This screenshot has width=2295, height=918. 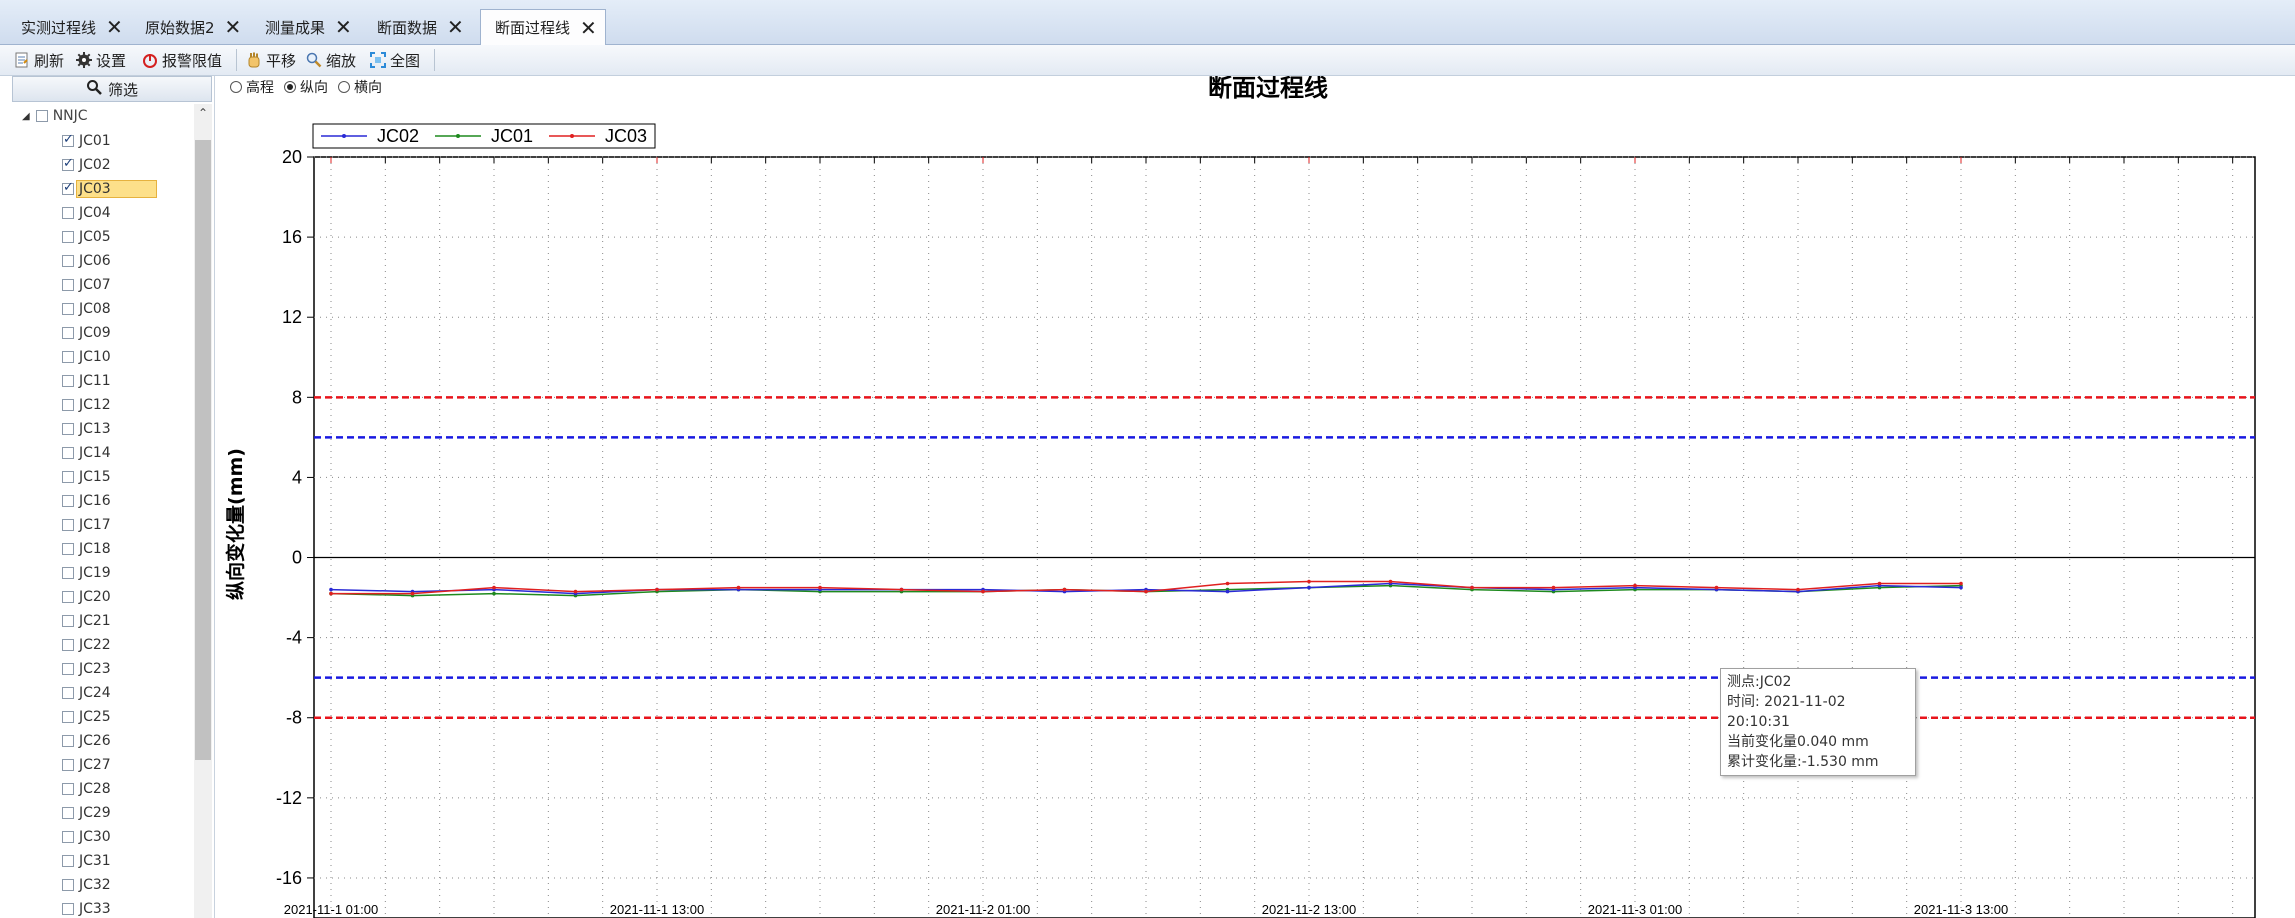 What do you see at coordinates (86, 237) in the screenshot?
I see `tree-item: JC05` at bounding box center [86, 237].